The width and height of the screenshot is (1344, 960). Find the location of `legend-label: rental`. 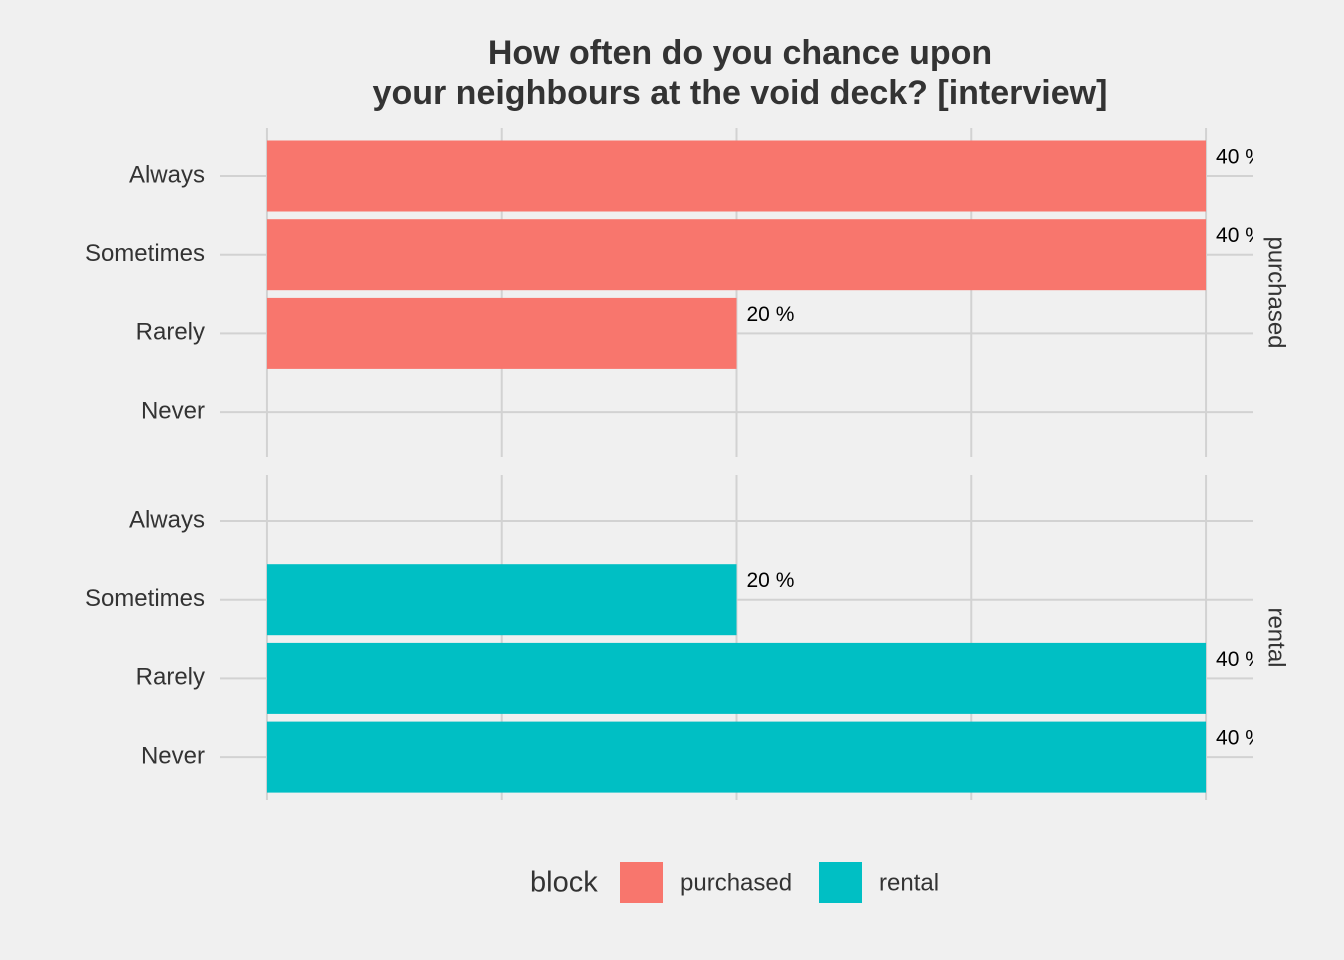

legend-label: rental is located at coordinates (909, 882).